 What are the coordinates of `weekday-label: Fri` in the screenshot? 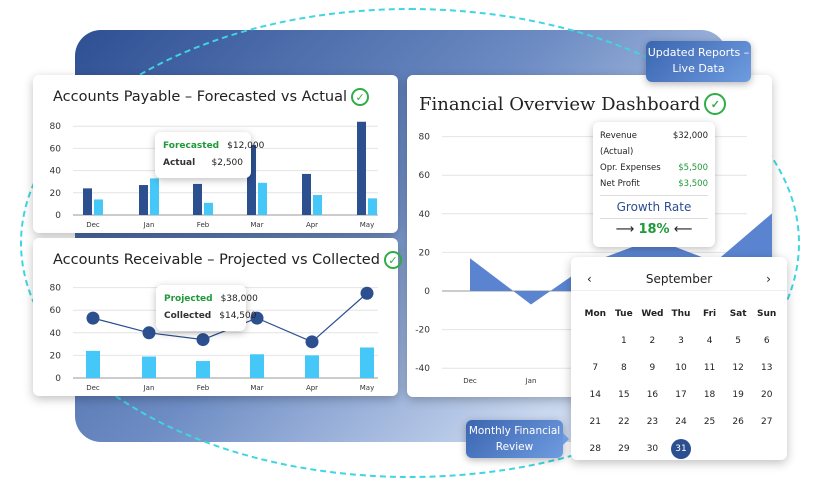 It's located at (710, 314).